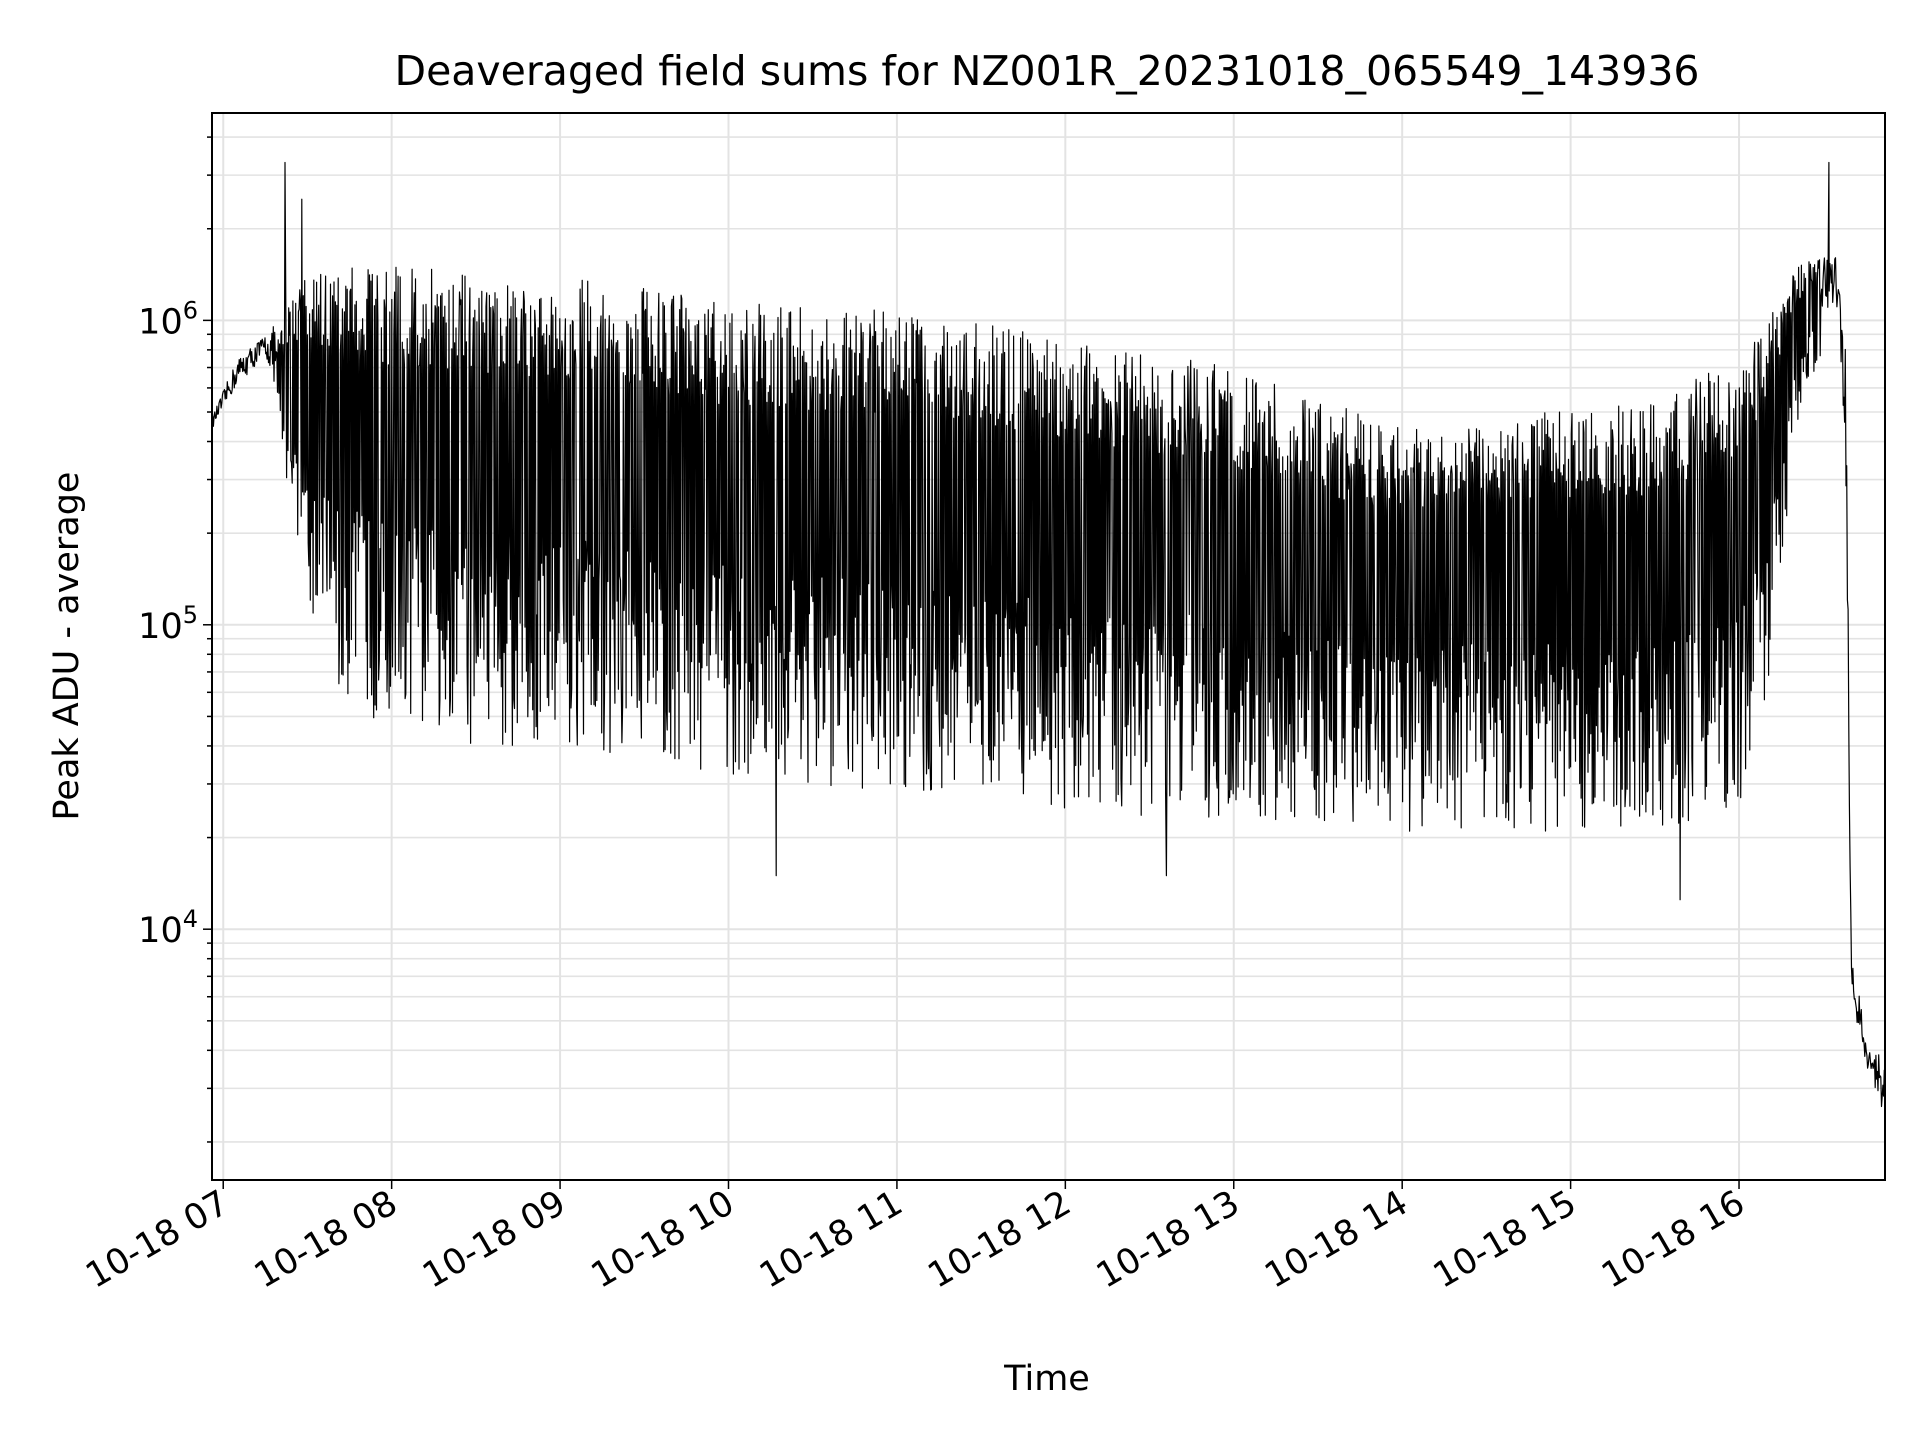 The image size is (1920, 1440). I want to click on y-tick-label: 10⁶, so click(168, 319).